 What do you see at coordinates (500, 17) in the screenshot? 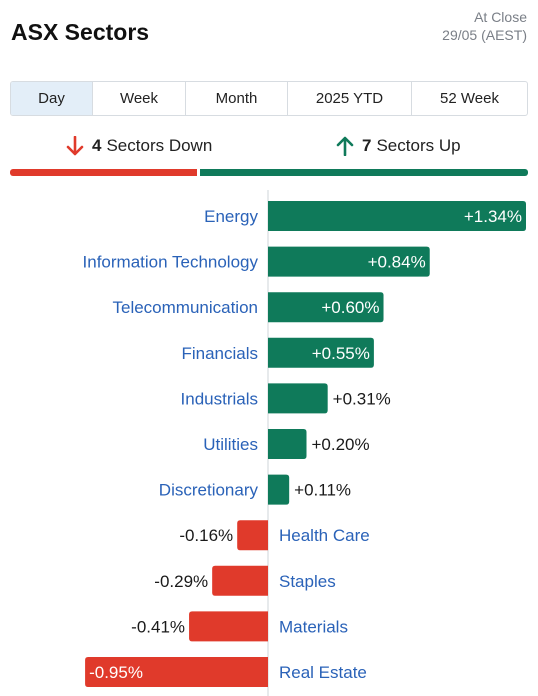
I see `market-status-line1: At Close` at bounding box center [500, 17].